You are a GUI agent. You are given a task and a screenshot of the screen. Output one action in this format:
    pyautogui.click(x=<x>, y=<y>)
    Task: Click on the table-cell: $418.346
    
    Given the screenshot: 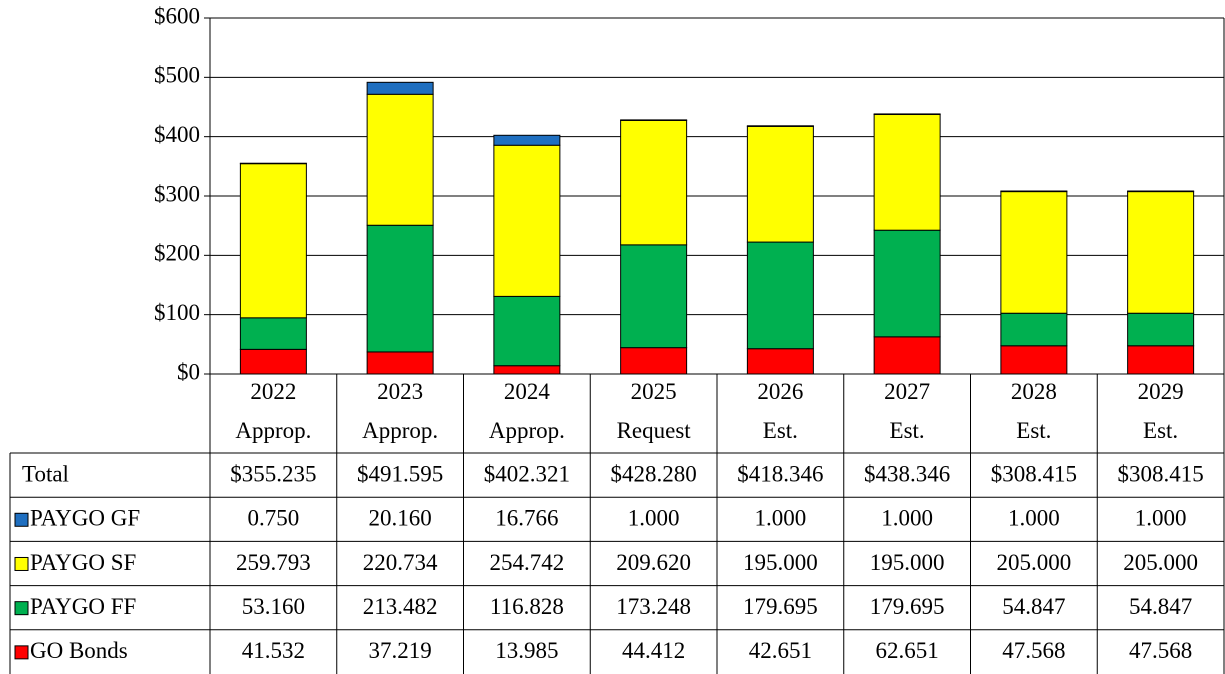 What is the action you would take?
    pyautogui.click(x=780, y=473)
    